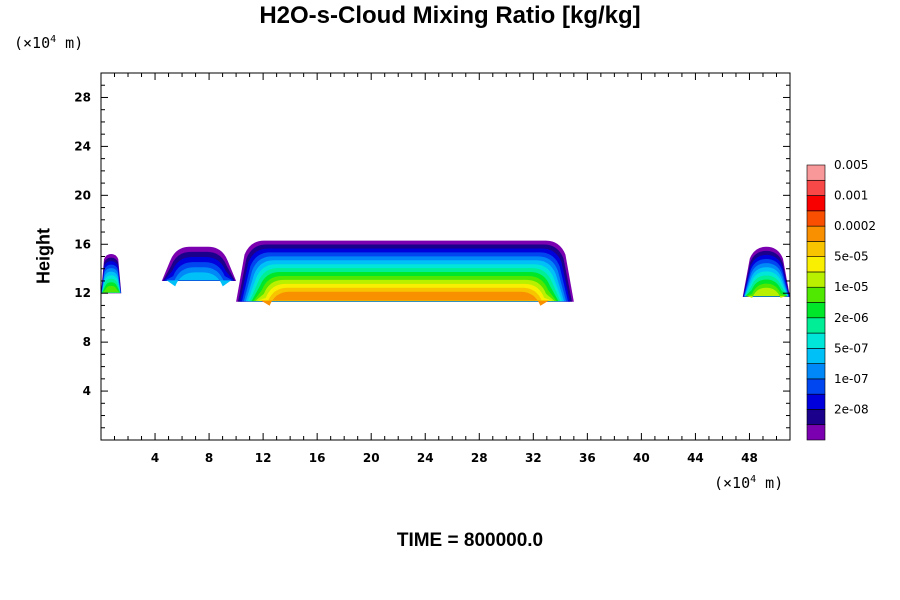 The image size is (900, 600). I want to click on y-tick-label: 24, so click(82, 146).